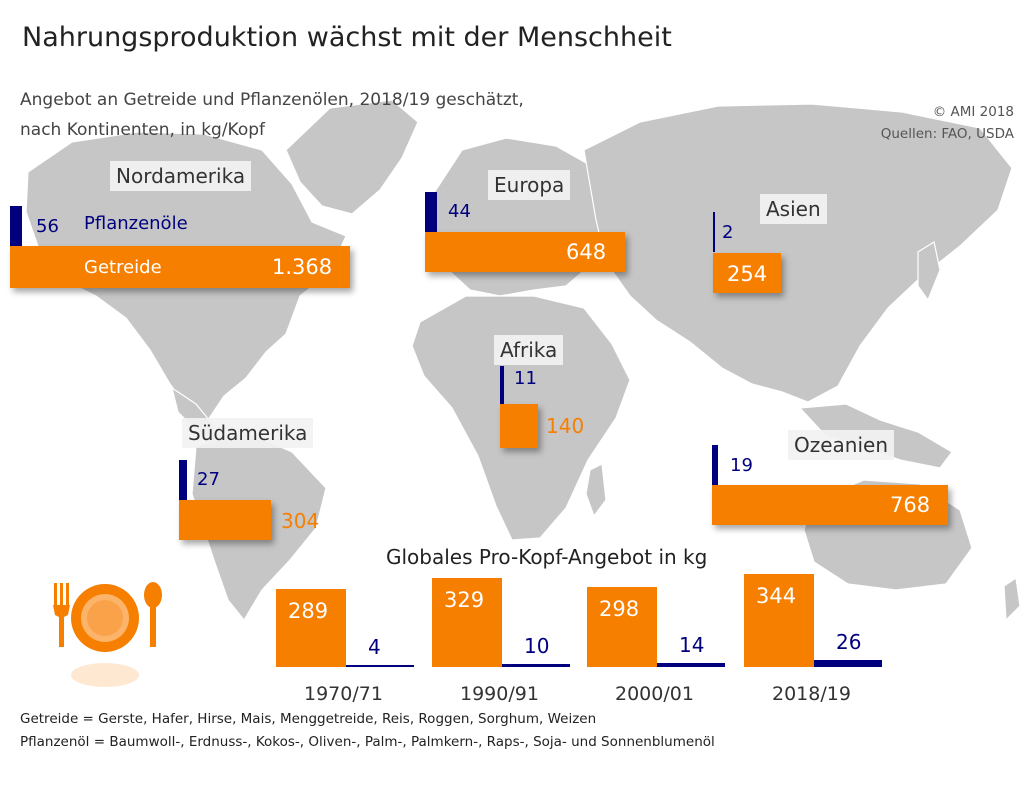 The height and width of the screenshot is (792, 1024). I want to click on bar-grain-europa, so click(525, 252).